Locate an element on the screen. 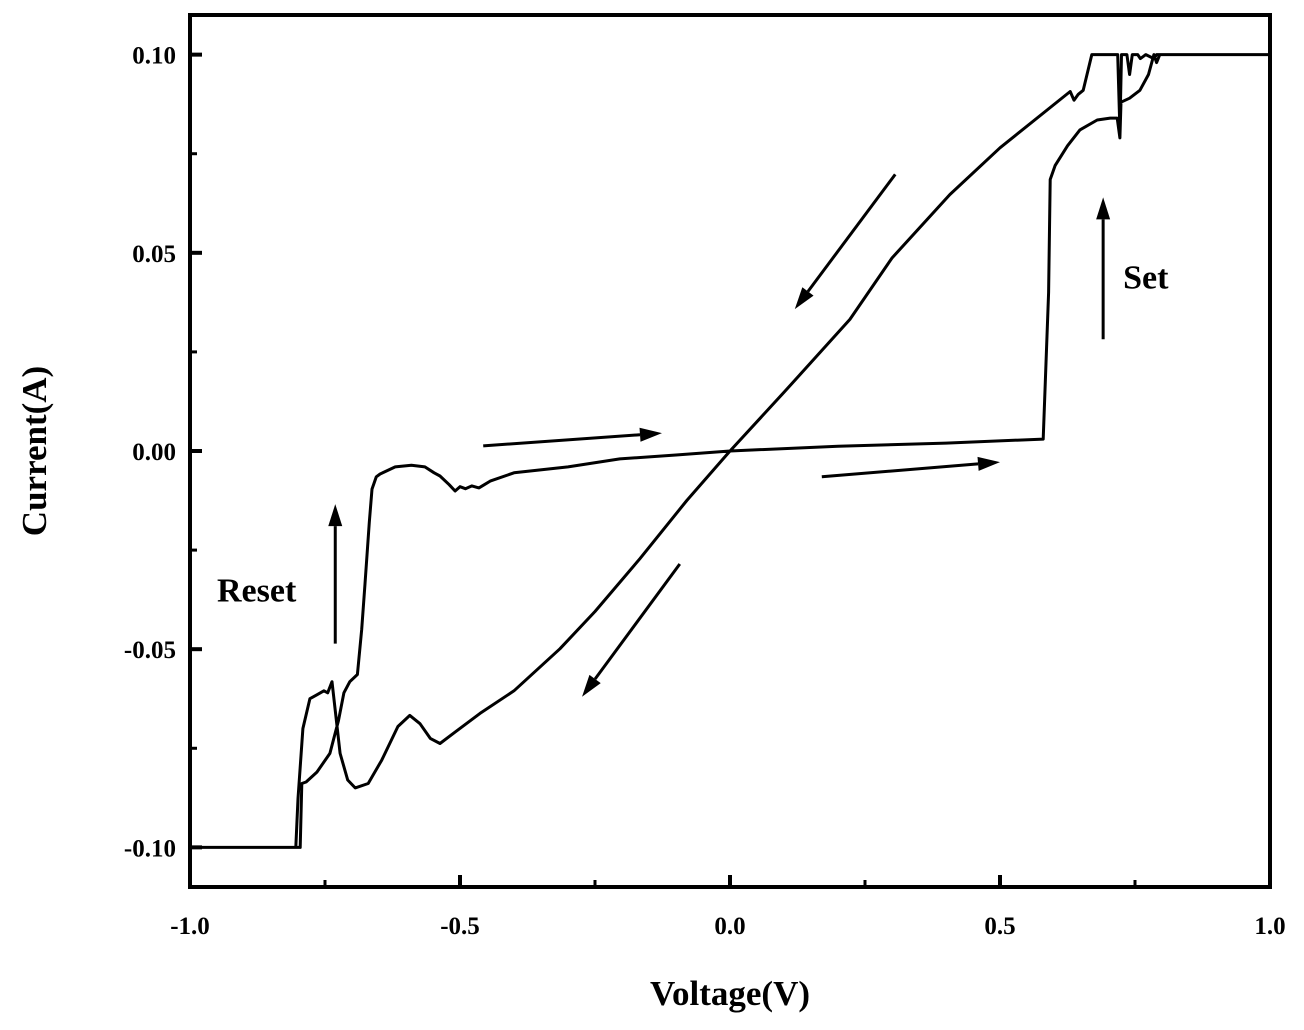 This screenshot has height=1030, width=1304. annotation-label-reset: Reset is located at coordinates (257, 591).